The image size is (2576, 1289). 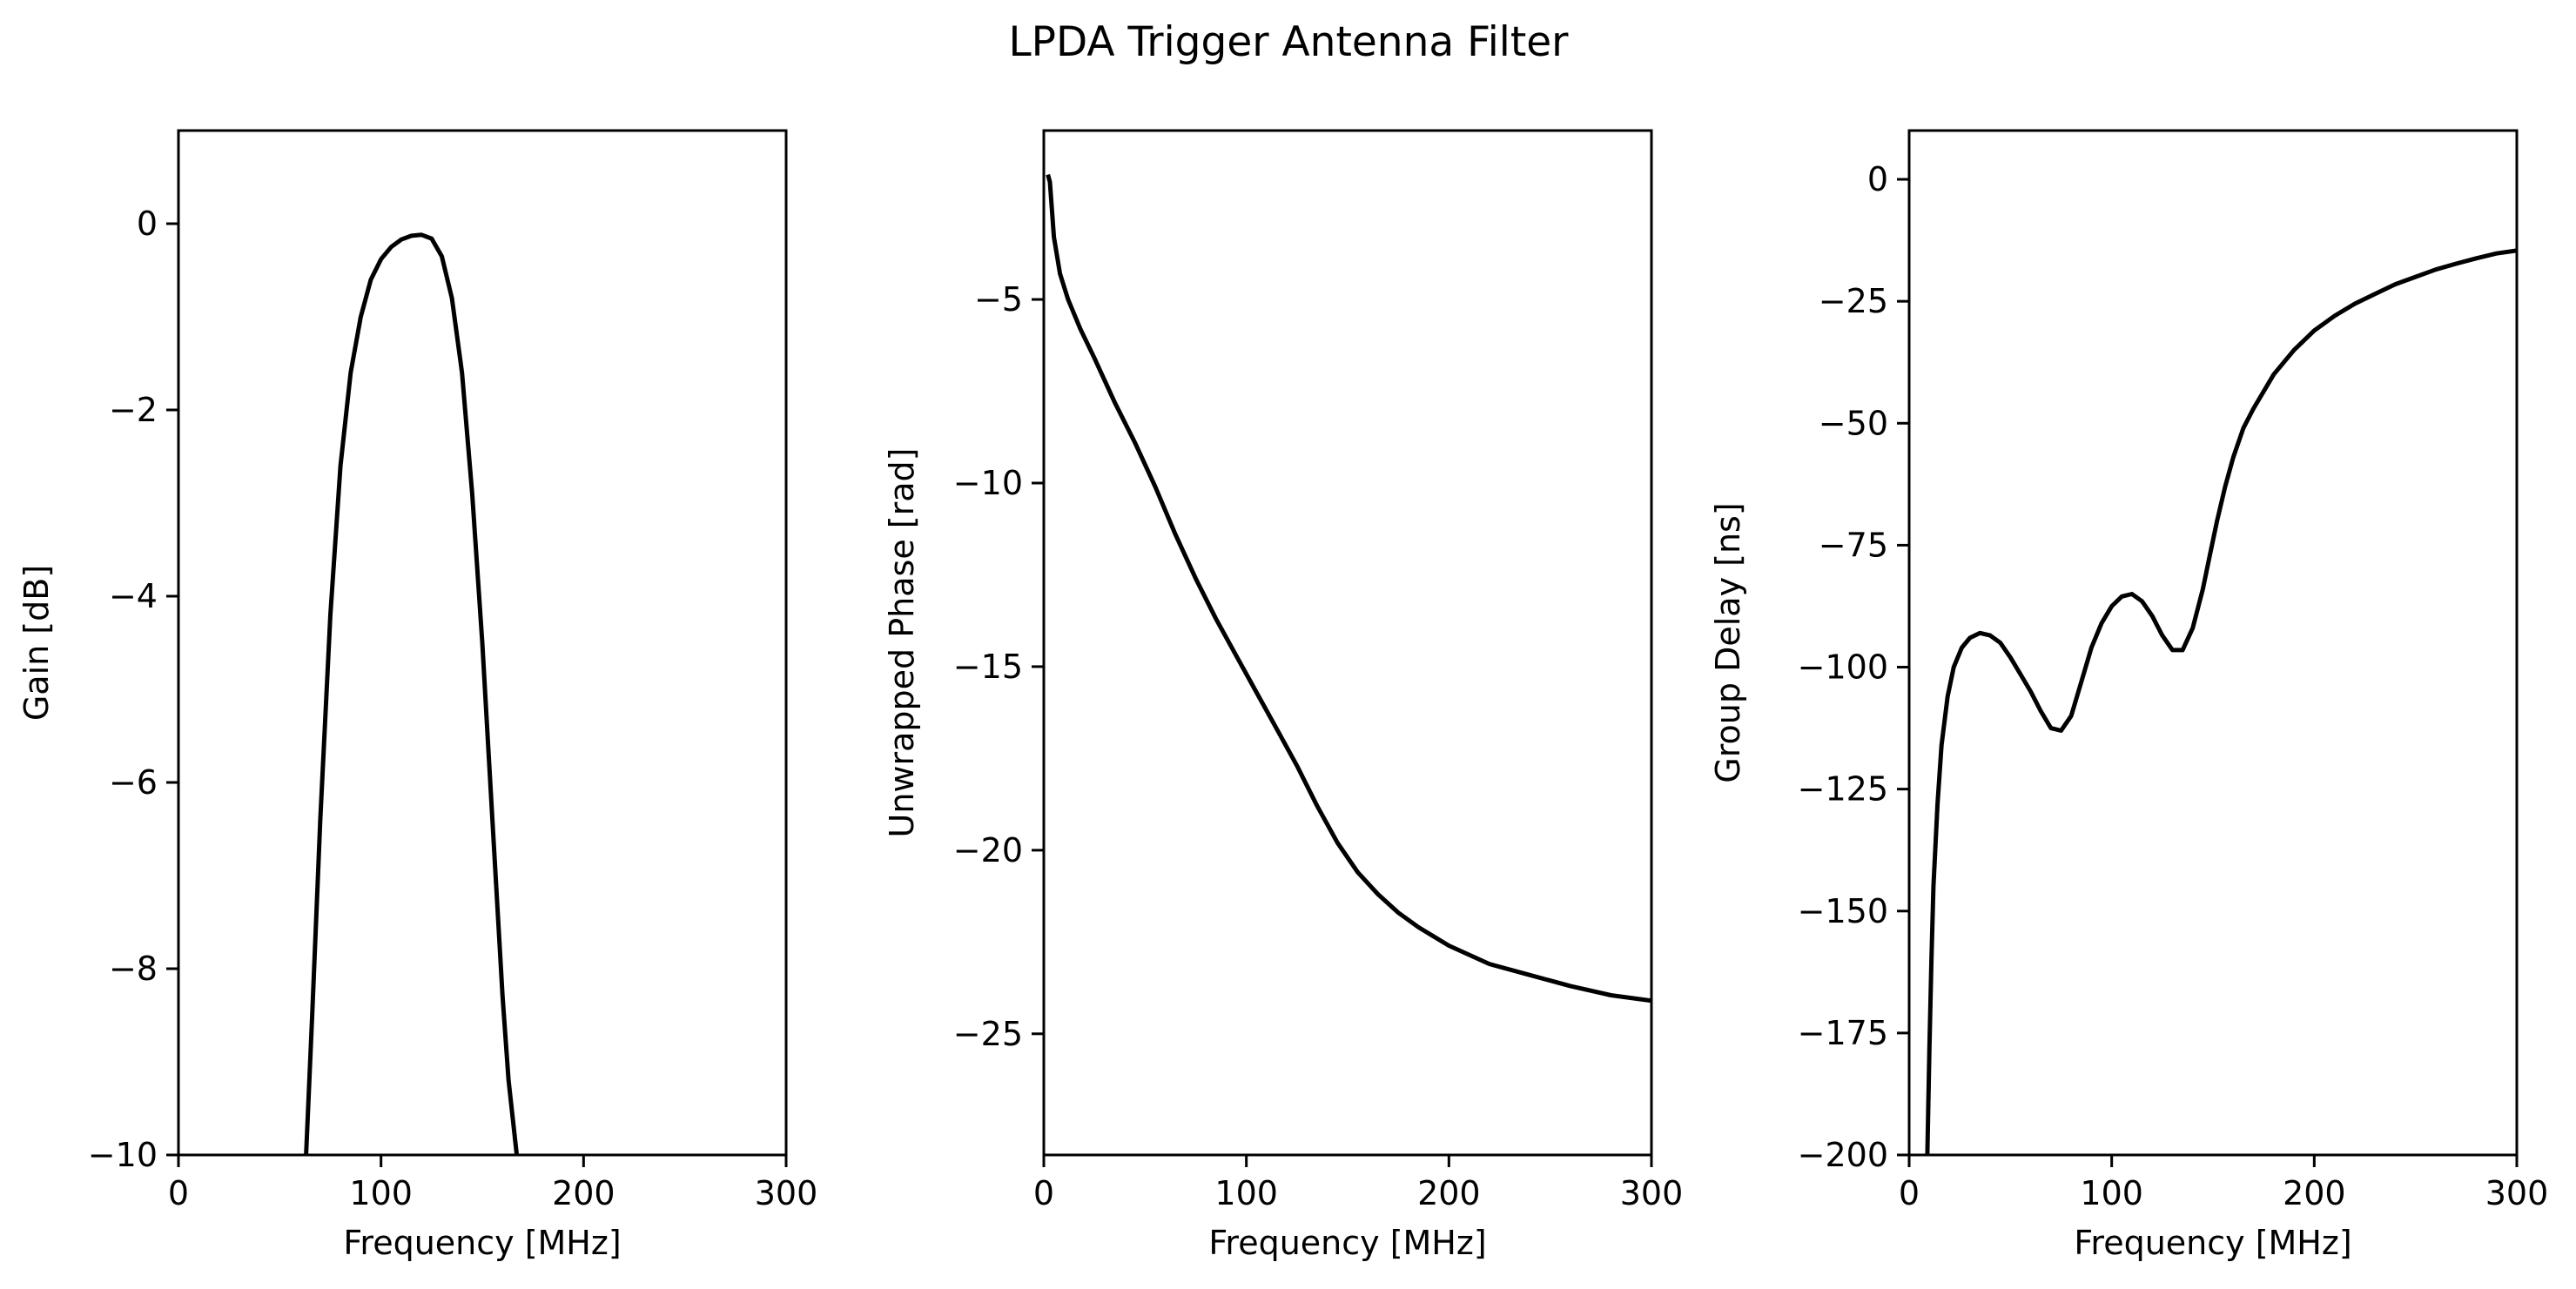 I want to click on y-tick-label: −6, so click(x=133, y=782).